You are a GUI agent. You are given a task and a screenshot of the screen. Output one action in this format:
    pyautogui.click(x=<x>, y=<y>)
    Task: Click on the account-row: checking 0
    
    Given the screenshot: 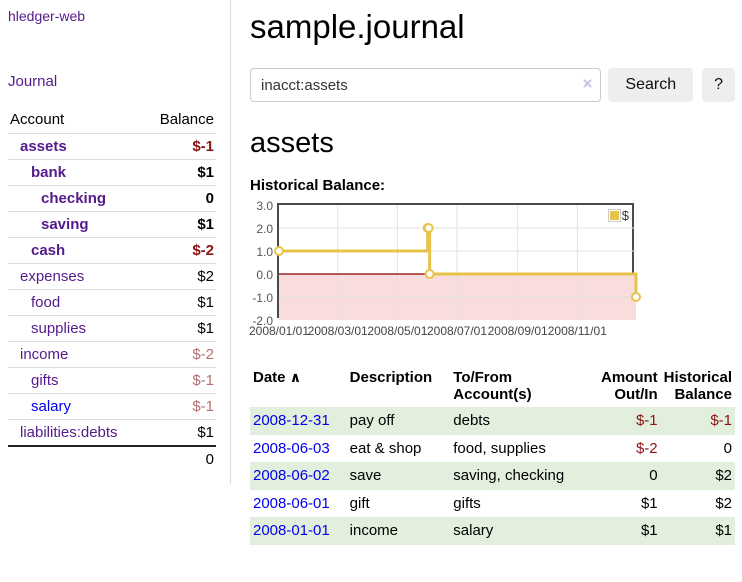 What is the action you would take?
    pyautogui.click(x=112, y=198)
    